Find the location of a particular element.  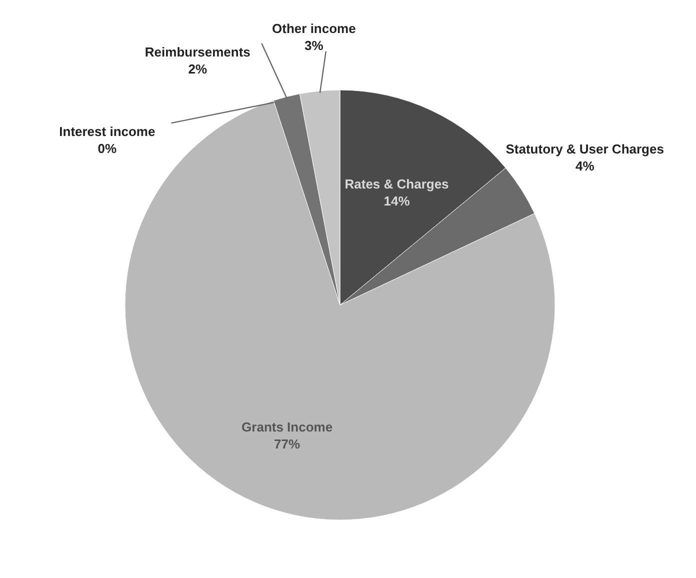

slice-label: Statutory & User Charges is located at coordinates (585, 149).